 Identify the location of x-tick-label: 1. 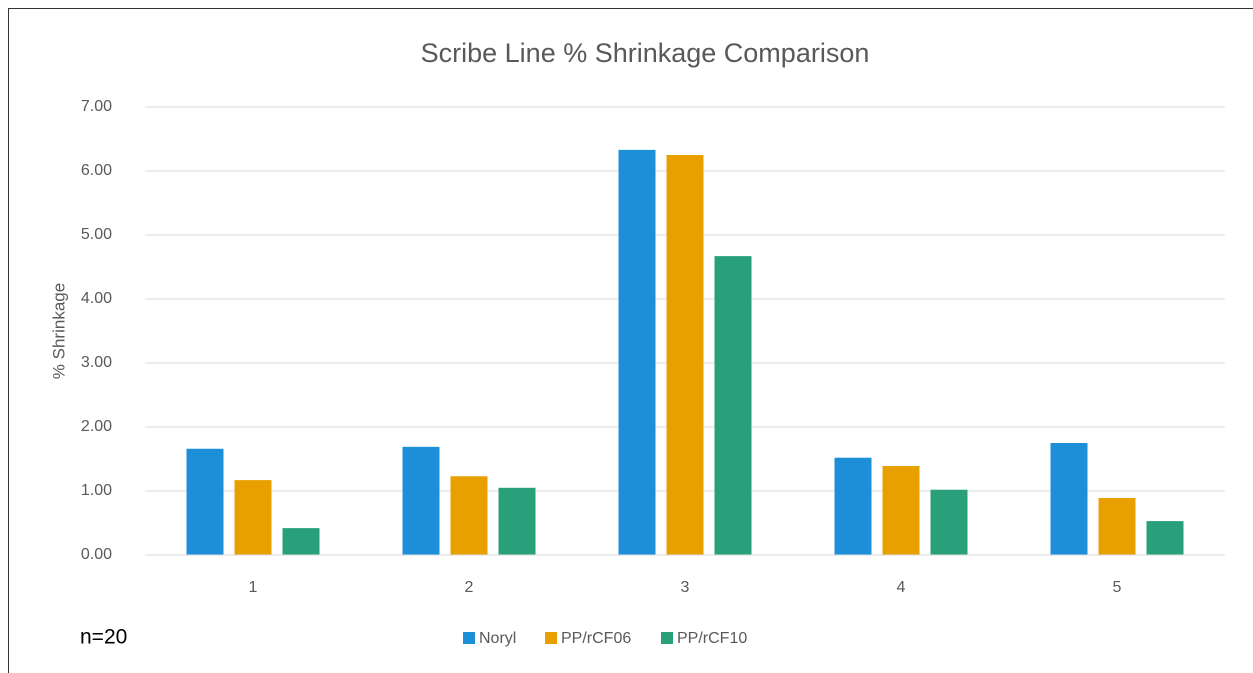
(253, 587).